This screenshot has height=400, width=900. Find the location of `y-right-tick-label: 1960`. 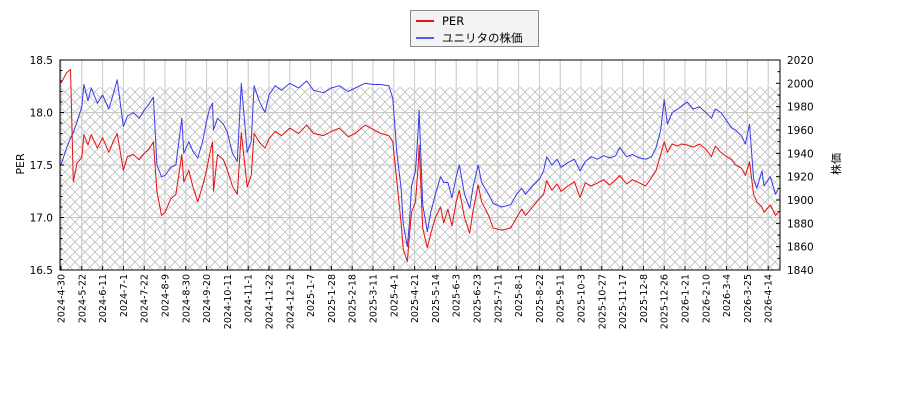

y-right-tick-label: 1960 is located at coordinates (800, 131).